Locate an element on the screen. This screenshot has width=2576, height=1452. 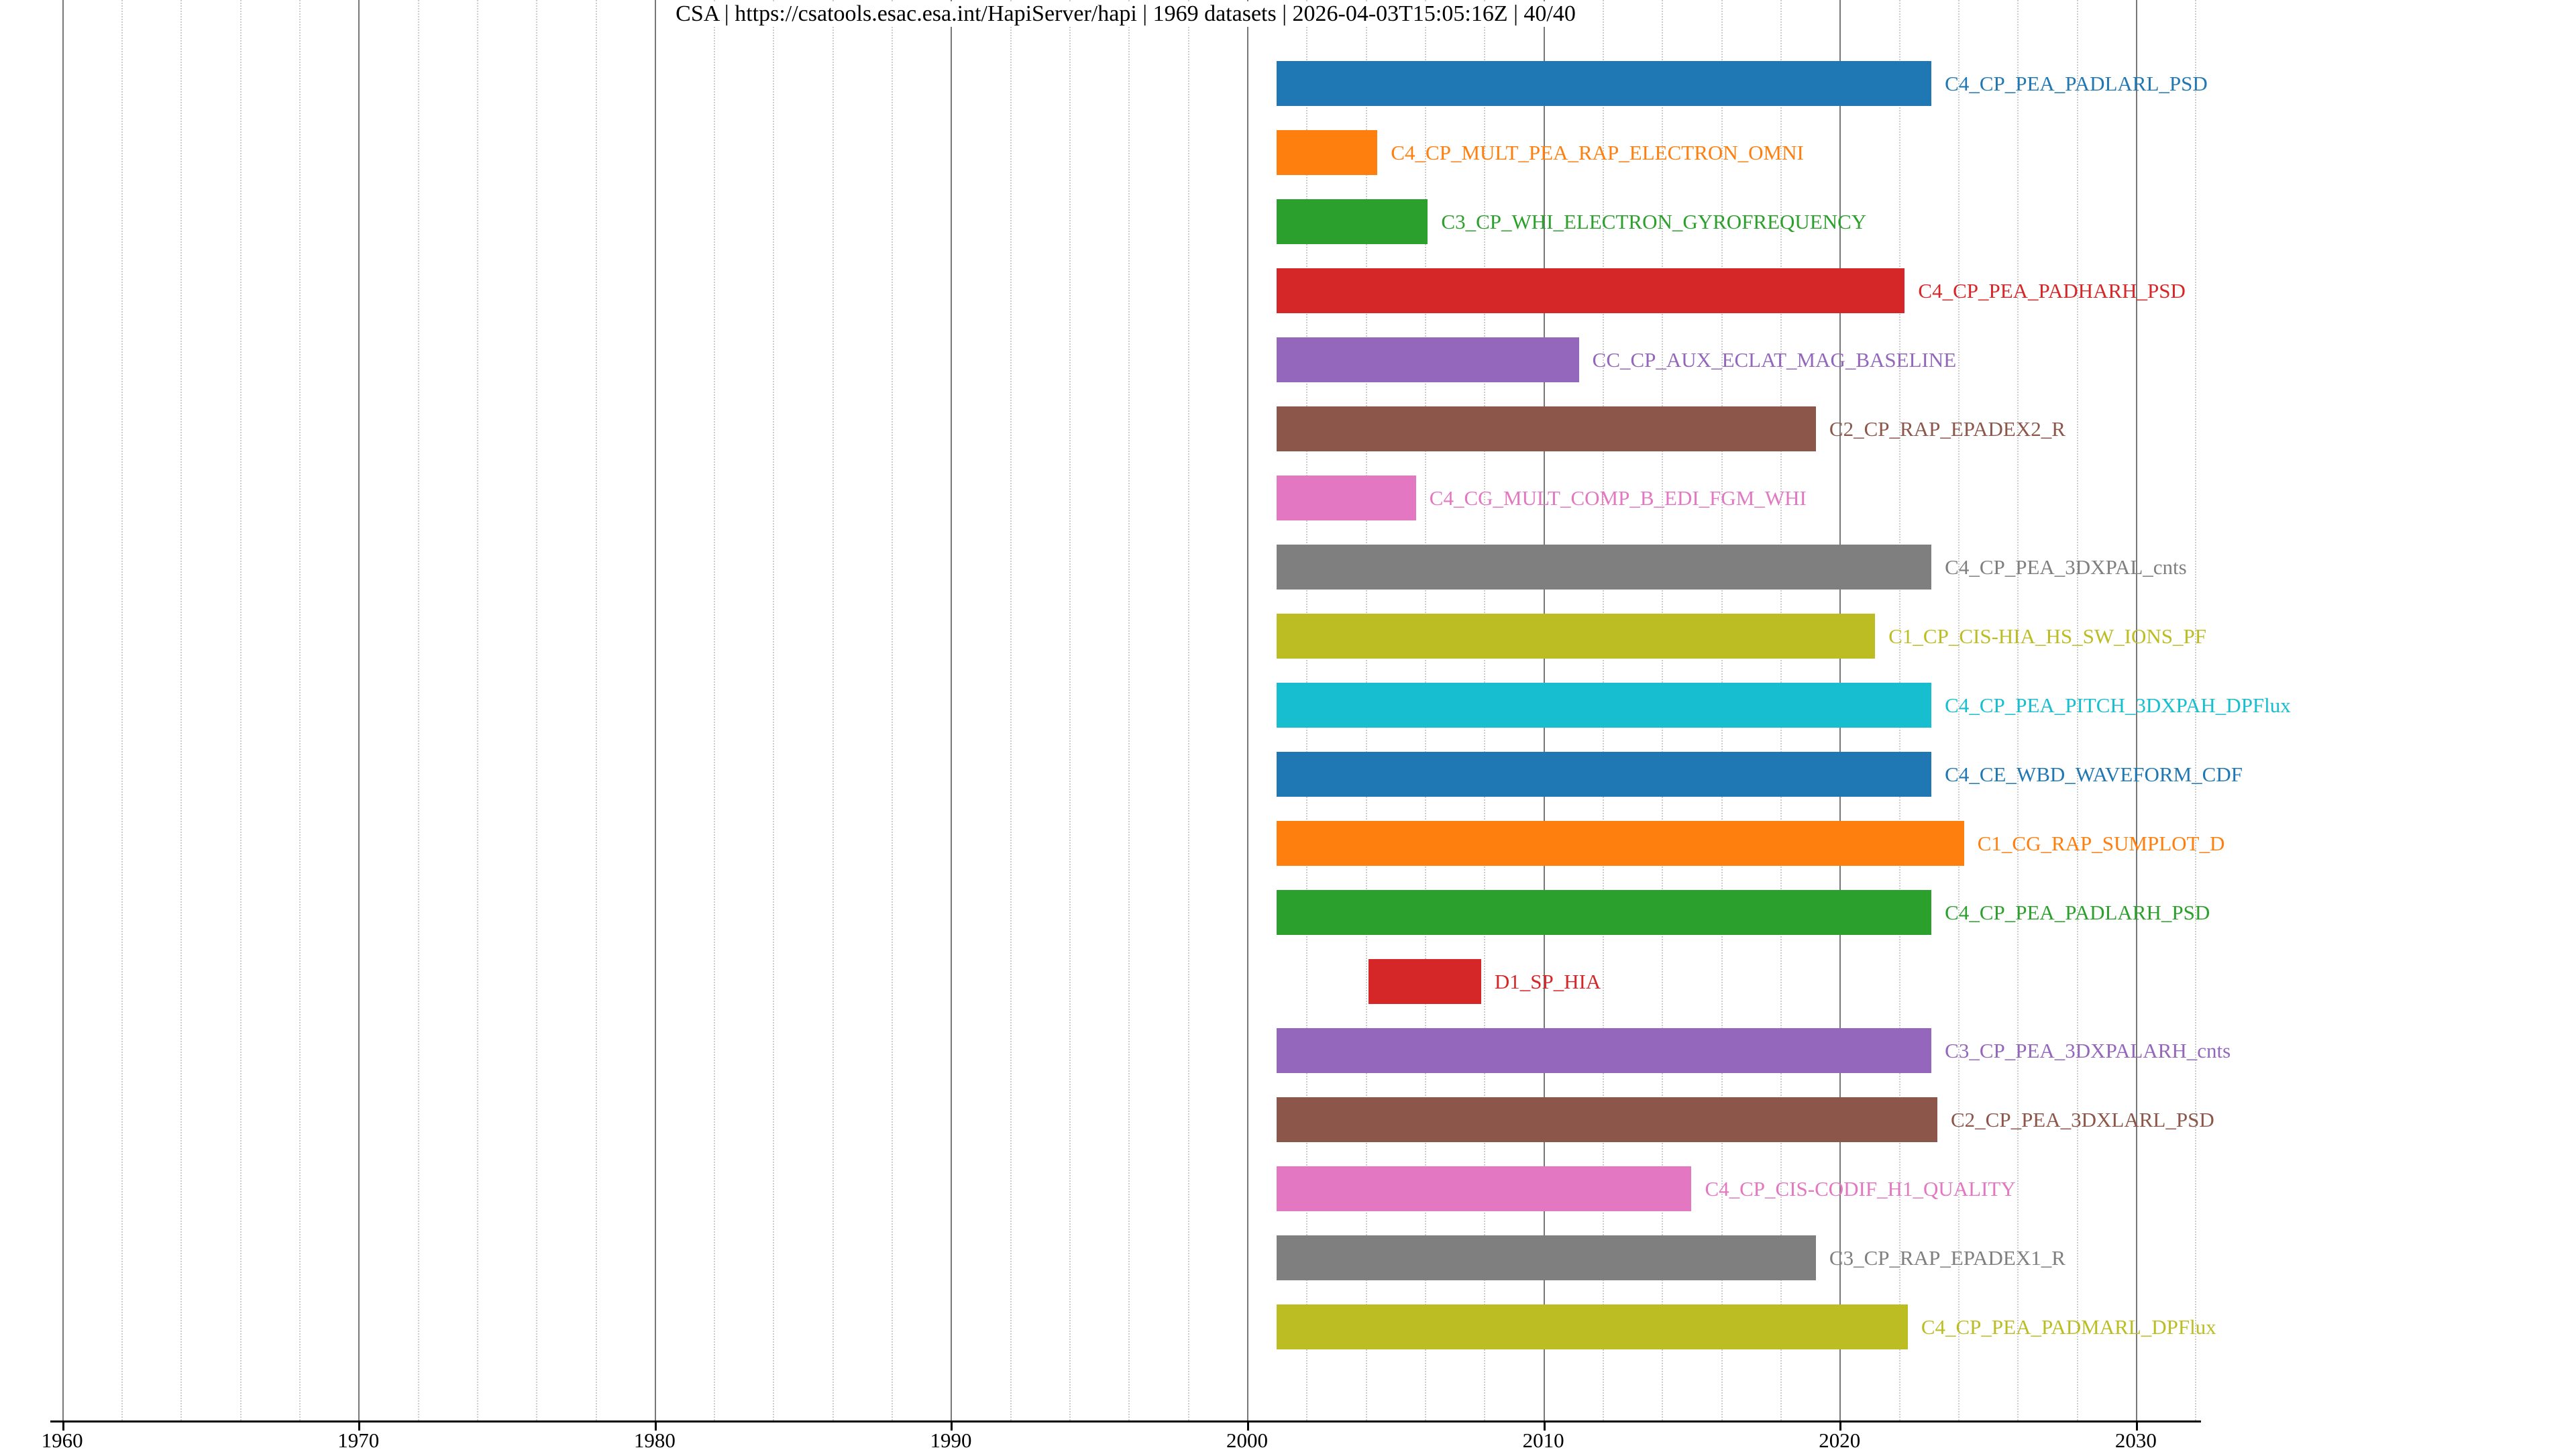
x-tick-label: 2000 is located at coordinates (1247, 1440).